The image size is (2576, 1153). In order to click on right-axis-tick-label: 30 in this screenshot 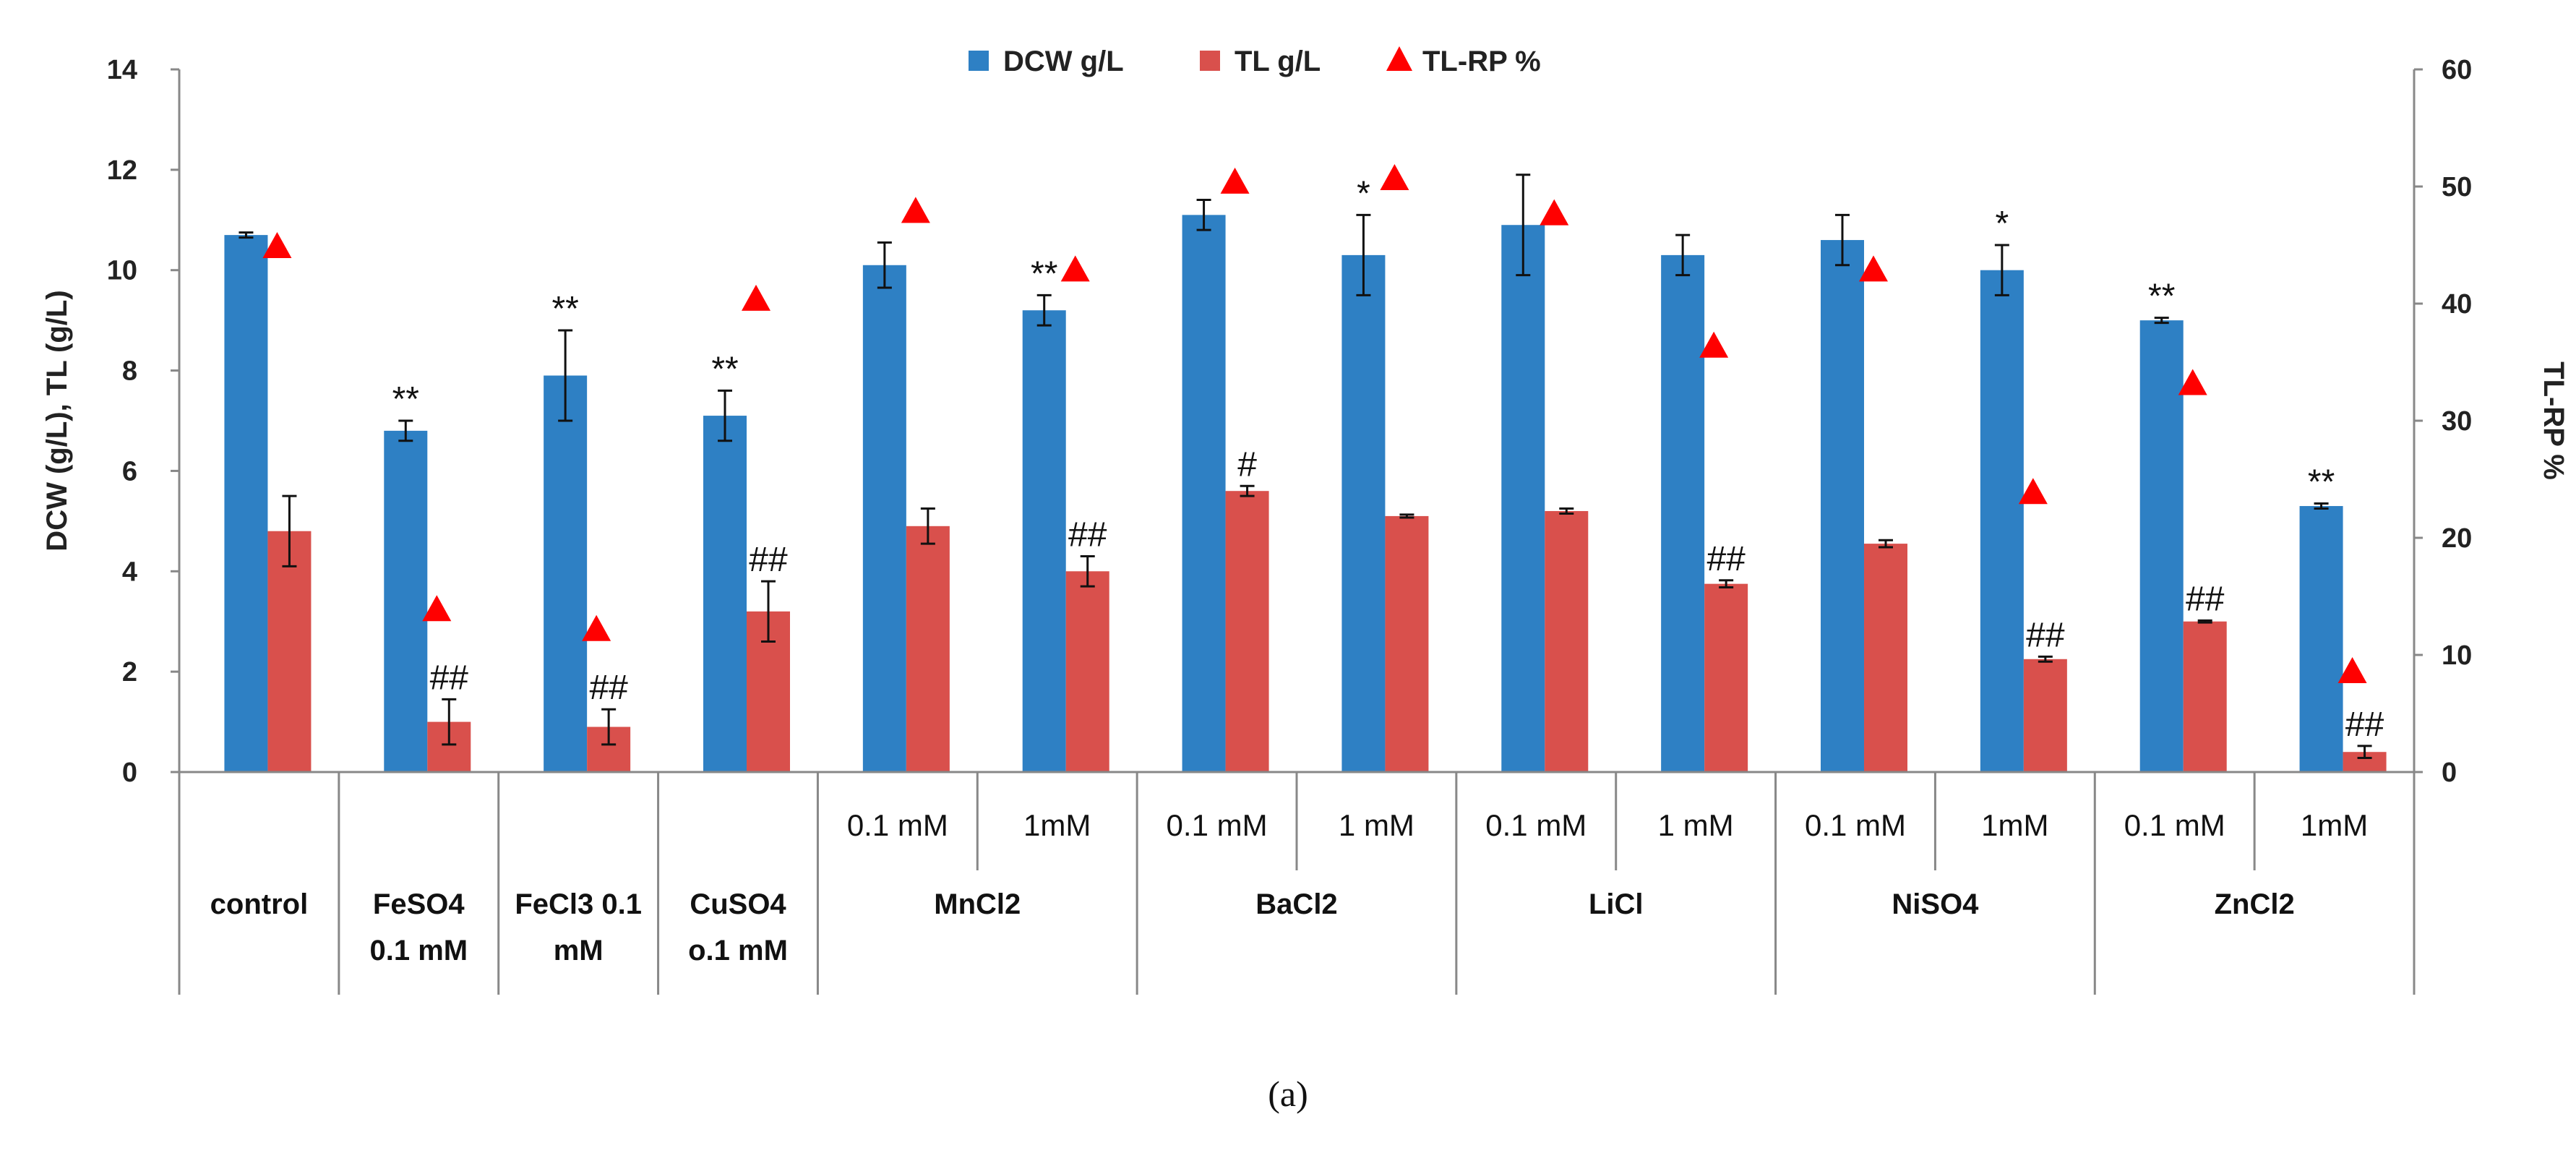, I will do `click(2457, 422)`.